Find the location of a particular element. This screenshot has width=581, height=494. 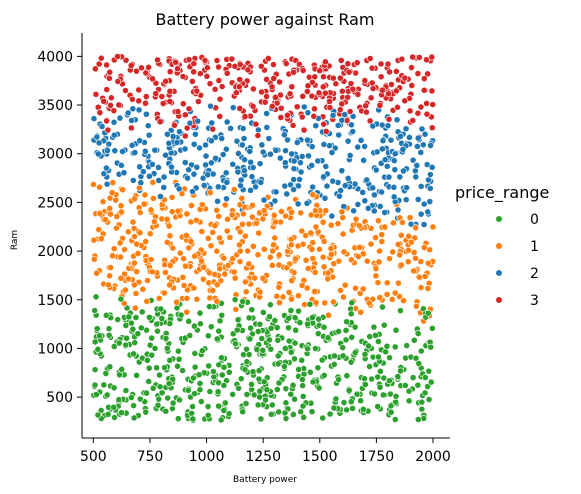

y-tick-label: 2500 is located at coordinates (55, 203).